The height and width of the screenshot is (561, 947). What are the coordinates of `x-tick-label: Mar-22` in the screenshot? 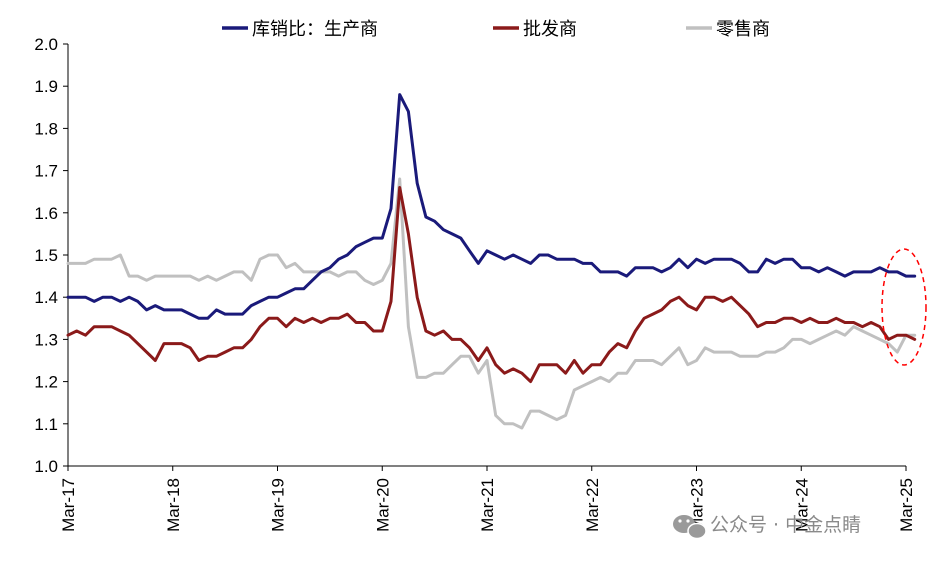 It's located at (592, 505).